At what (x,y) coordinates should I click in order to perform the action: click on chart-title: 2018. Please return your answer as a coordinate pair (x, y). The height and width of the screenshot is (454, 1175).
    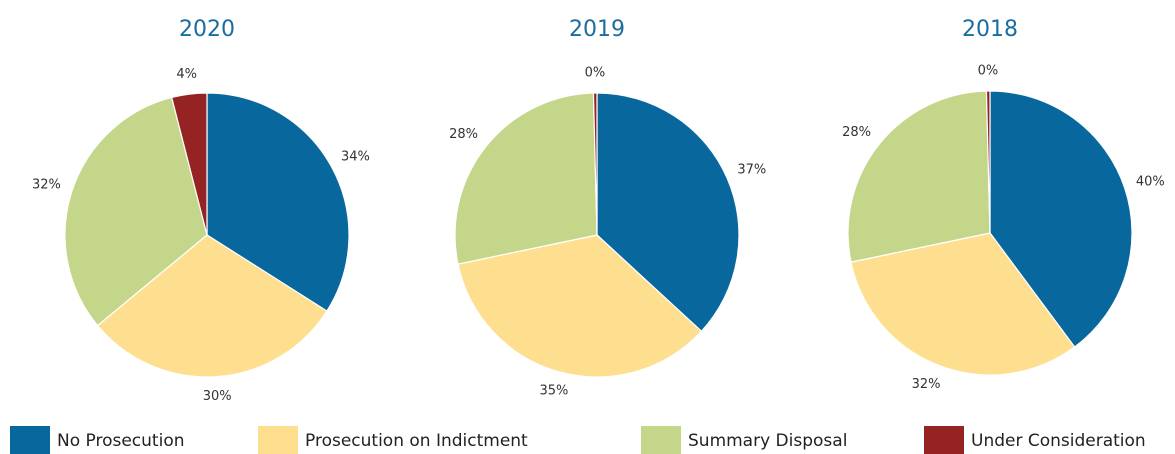
    Looking at the image, I should click on (990, 29).